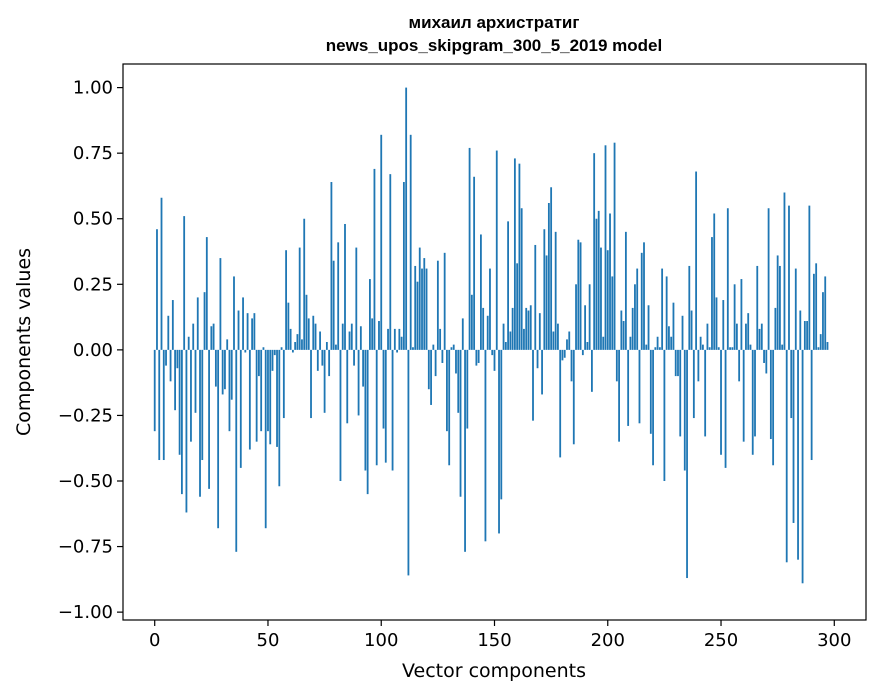 The height and width of the screenshot is (696, 880). I want to click on x-tick-label: 50, so click(268, 640).